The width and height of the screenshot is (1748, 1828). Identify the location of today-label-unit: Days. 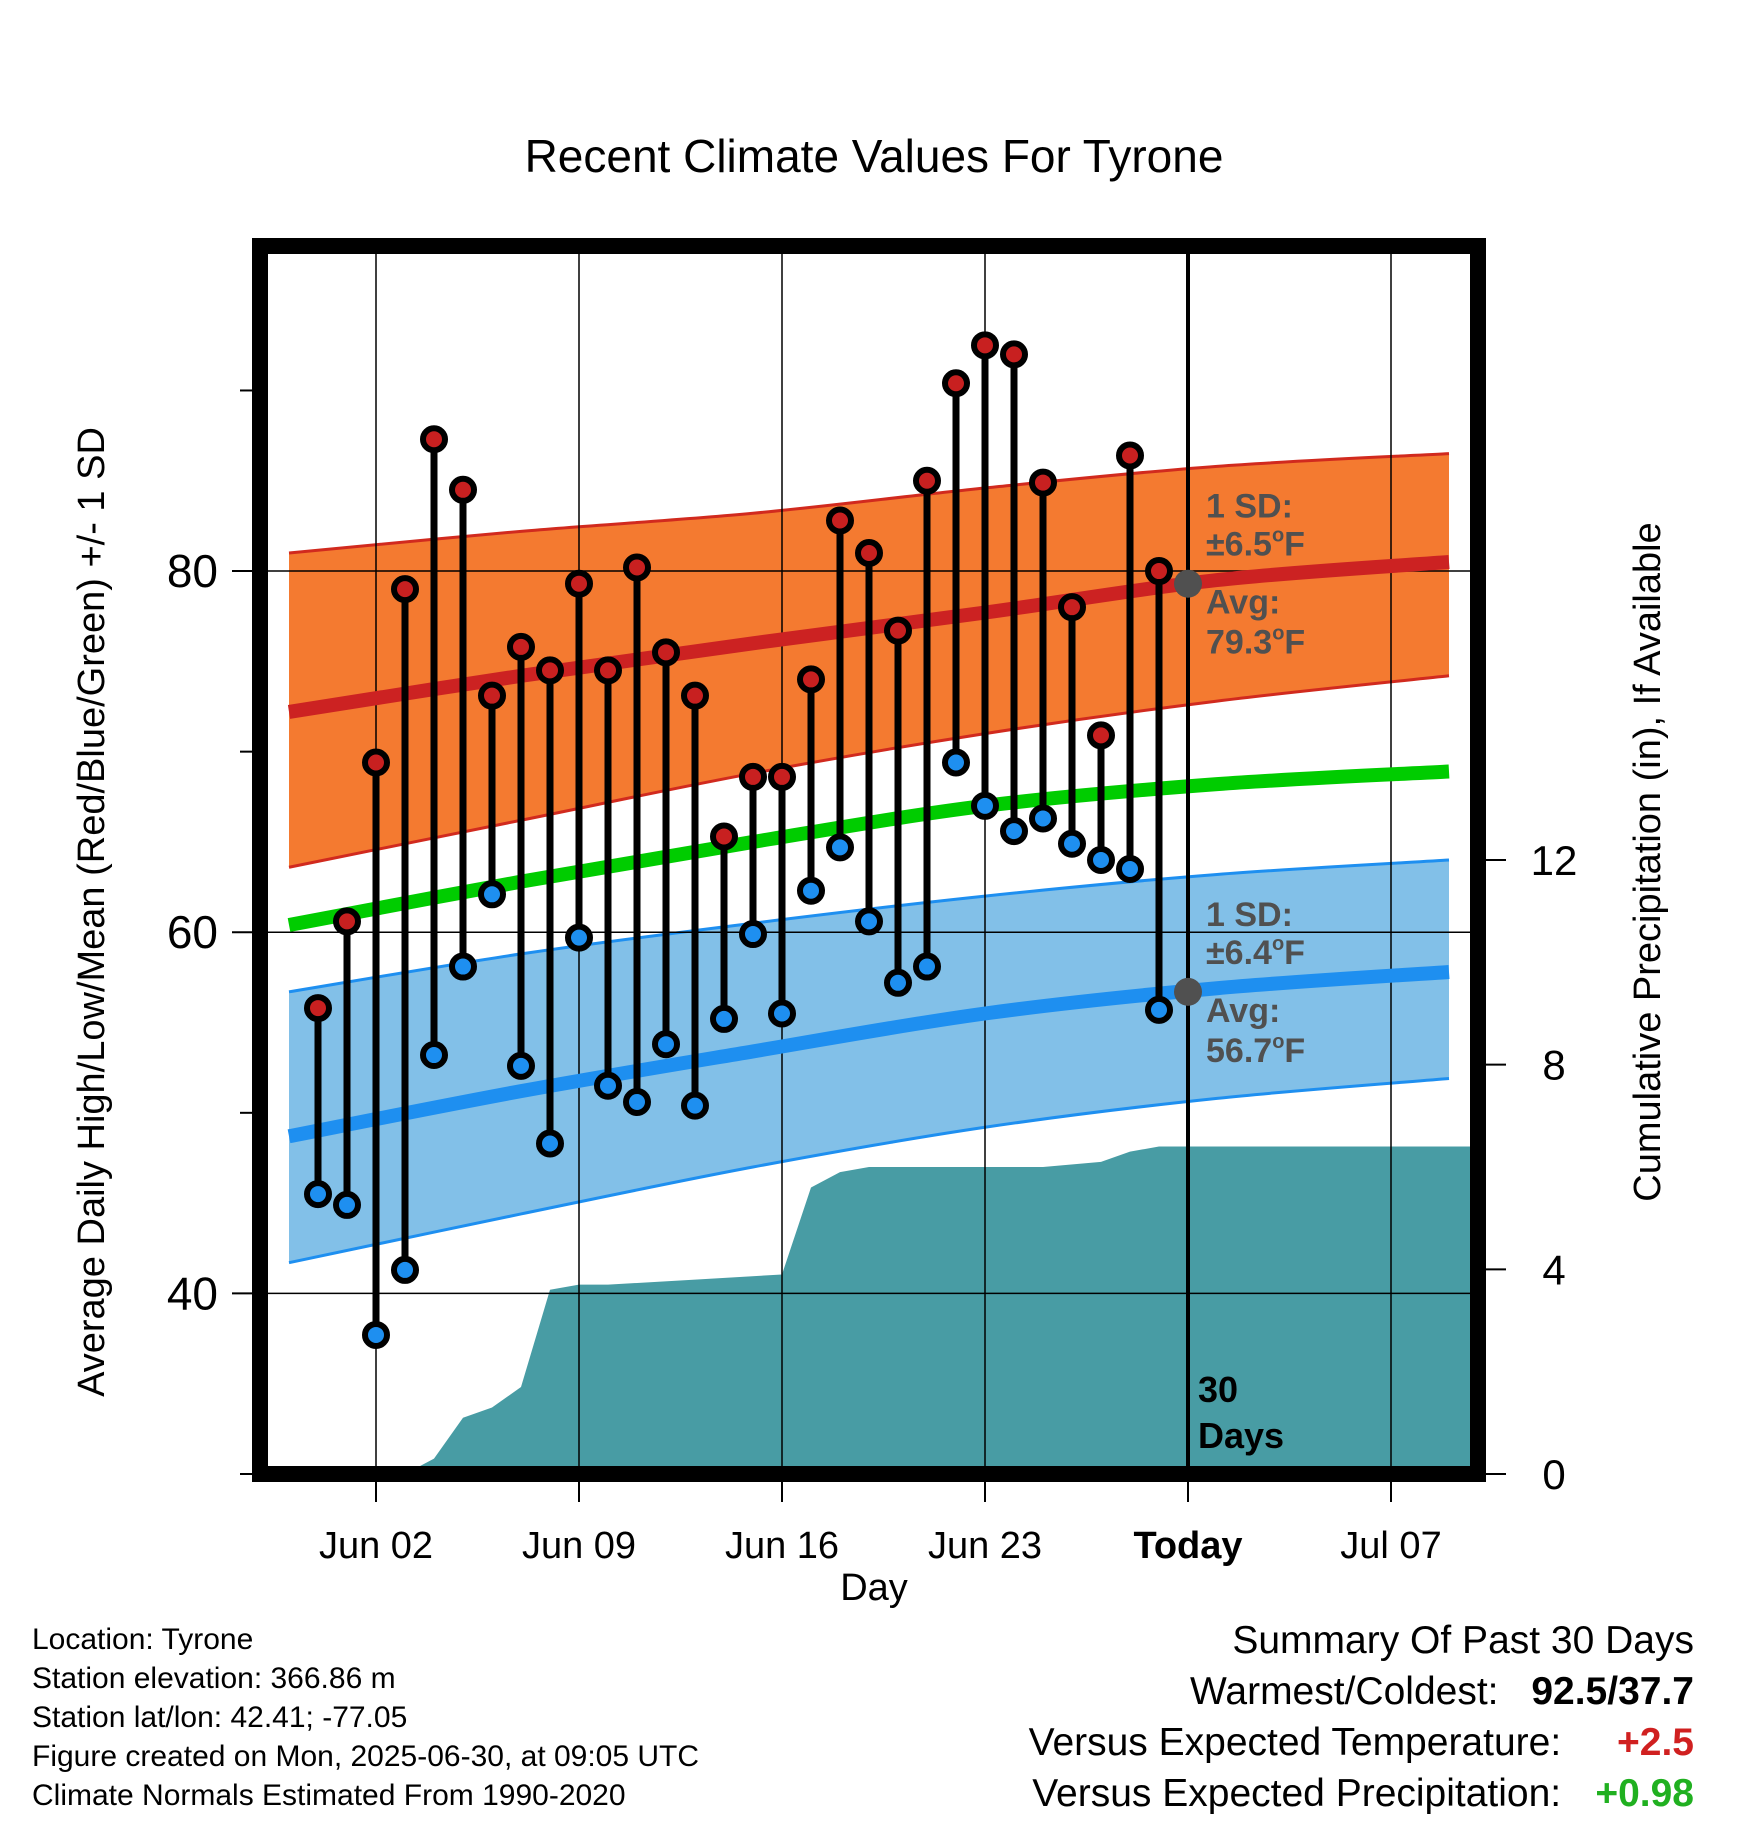
(1241, 1435).